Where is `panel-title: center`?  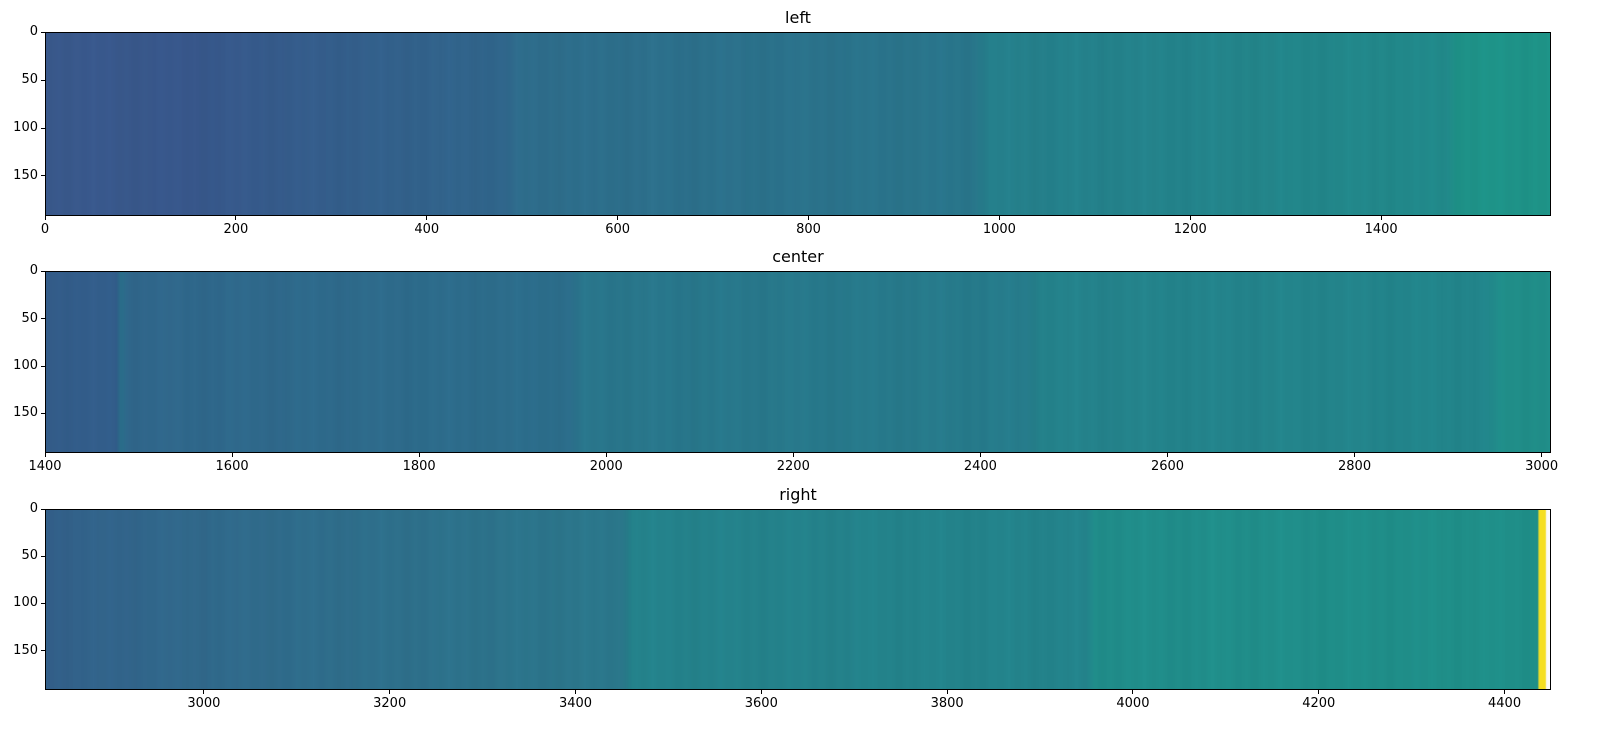
panel-title: center is located at coordinates (798, 256).